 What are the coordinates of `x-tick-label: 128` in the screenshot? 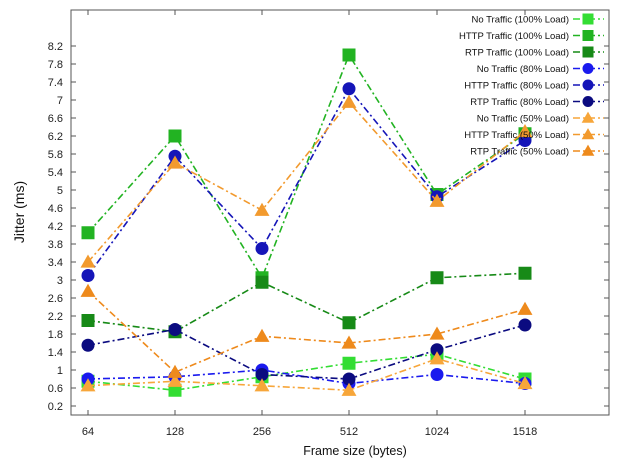 It's located at (175, 432).